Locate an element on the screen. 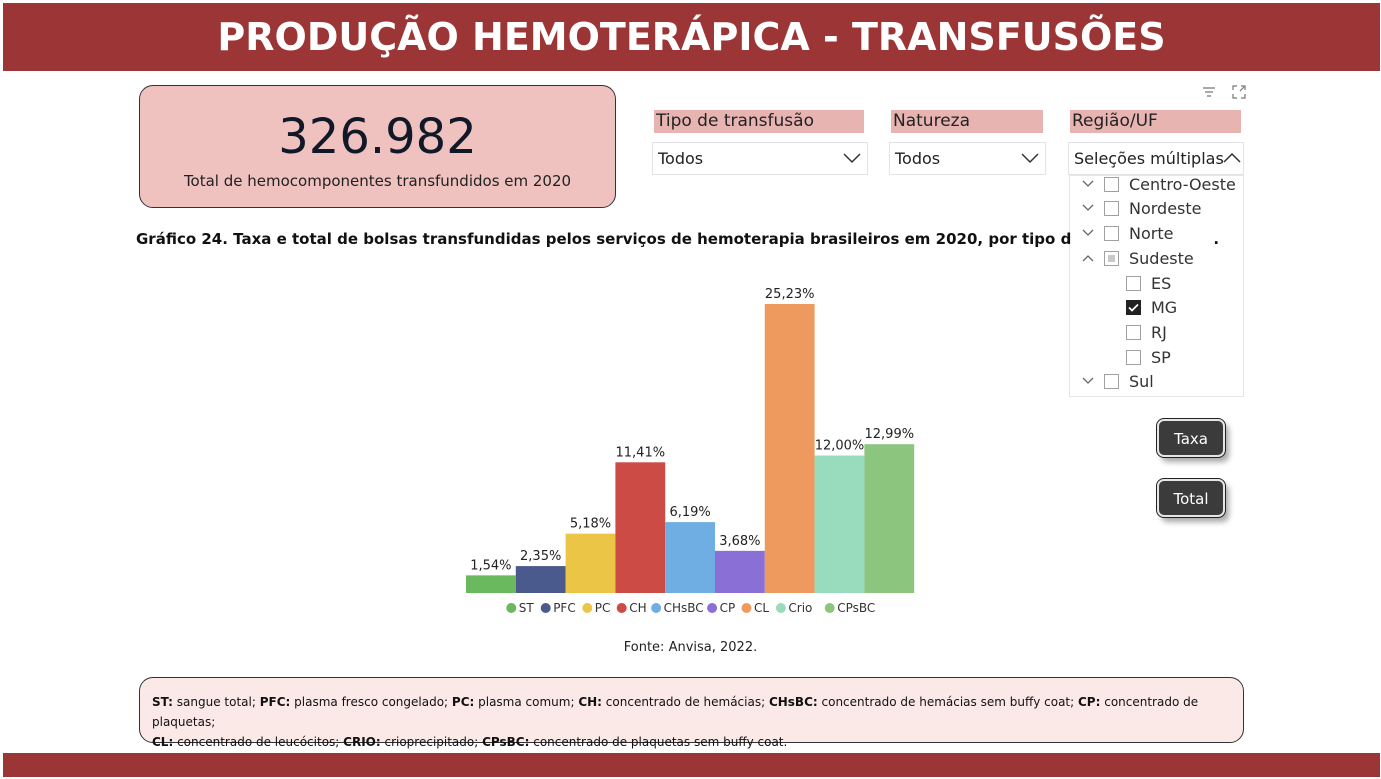 This screenshot has height=779, width=1381. data-label: 12,99% is located at coordinates (890, 434).